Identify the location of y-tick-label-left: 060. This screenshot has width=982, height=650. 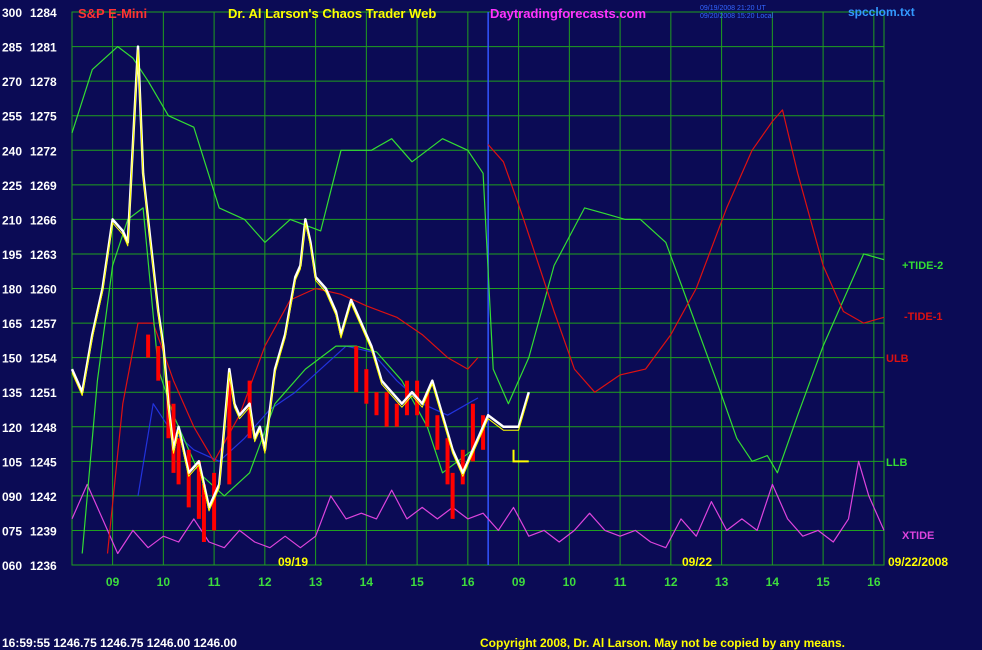
(12, 566).